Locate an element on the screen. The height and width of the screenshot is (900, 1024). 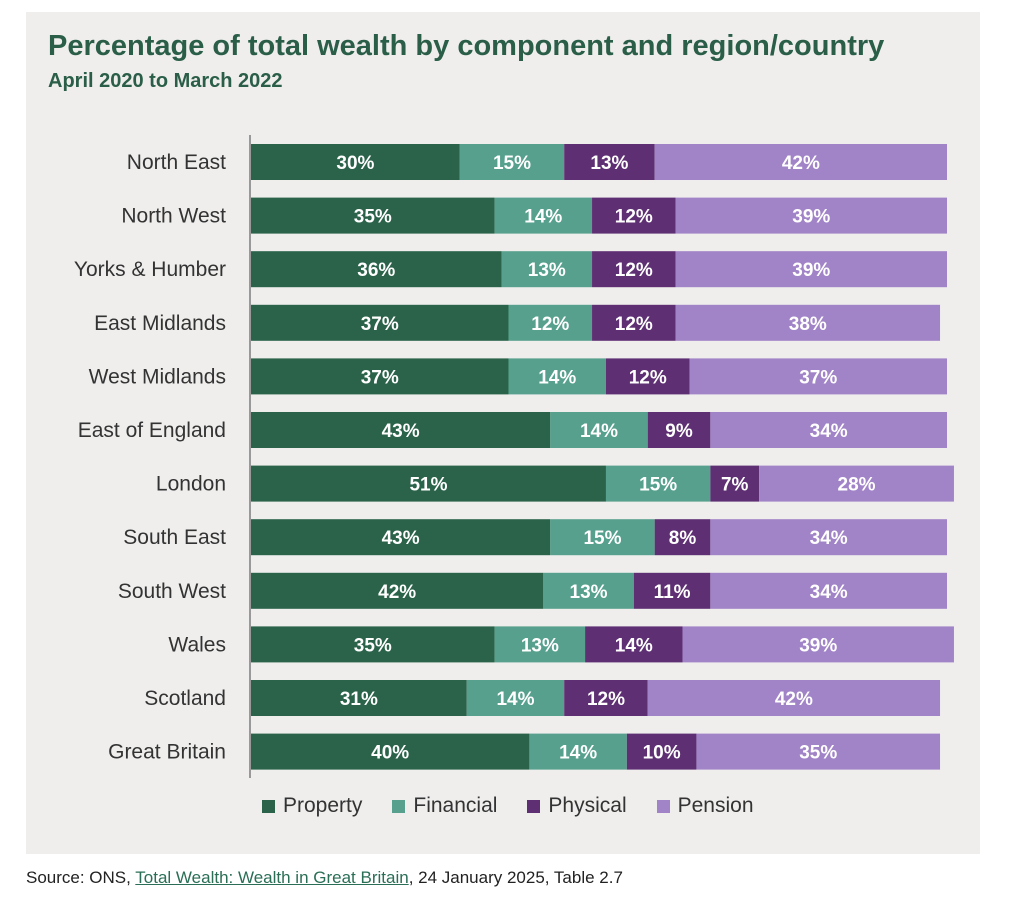
data-label: 30% is located at coordinates (355, 163).